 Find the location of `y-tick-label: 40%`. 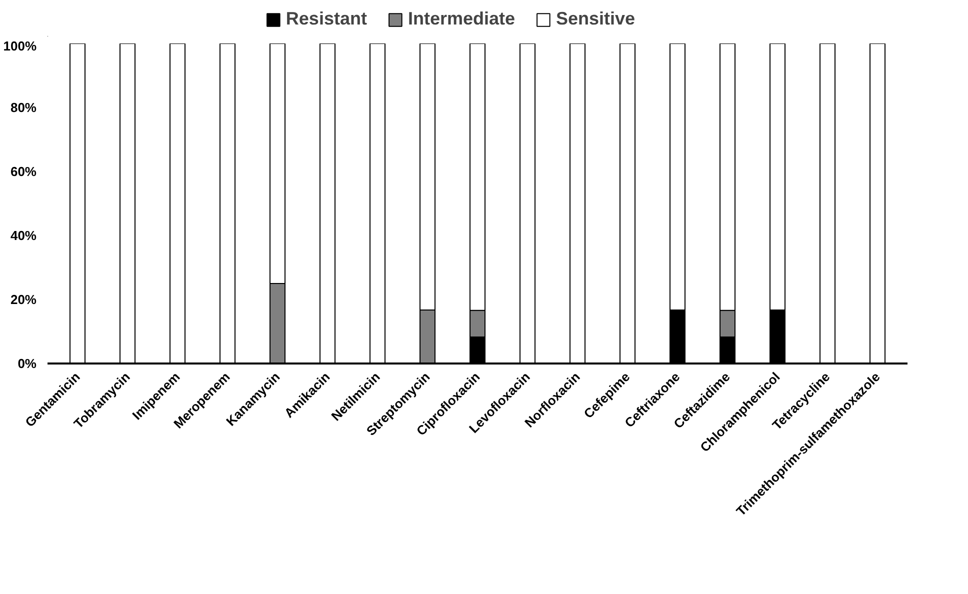

y-tick-label: 40% is located at coordinates (23, 235).